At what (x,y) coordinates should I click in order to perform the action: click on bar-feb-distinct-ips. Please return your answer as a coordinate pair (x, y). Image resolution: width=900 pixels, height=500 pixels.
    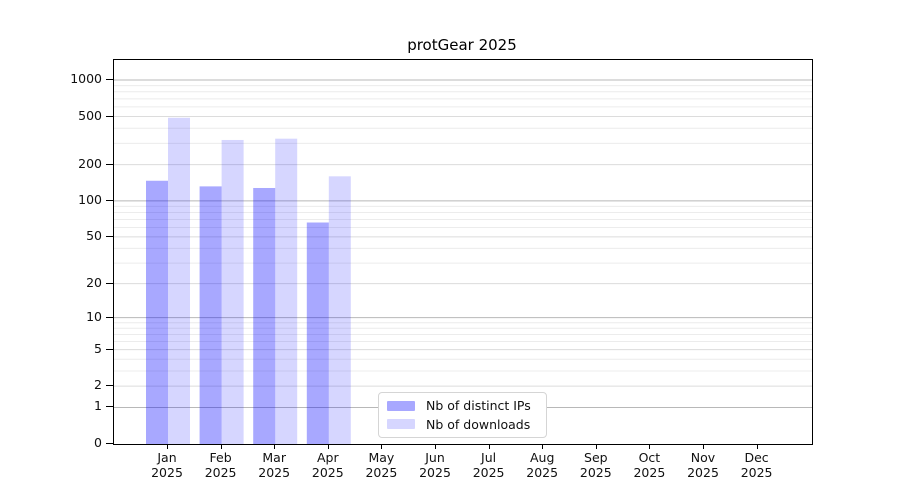
    Looking at the image, I should click on (210, 315).